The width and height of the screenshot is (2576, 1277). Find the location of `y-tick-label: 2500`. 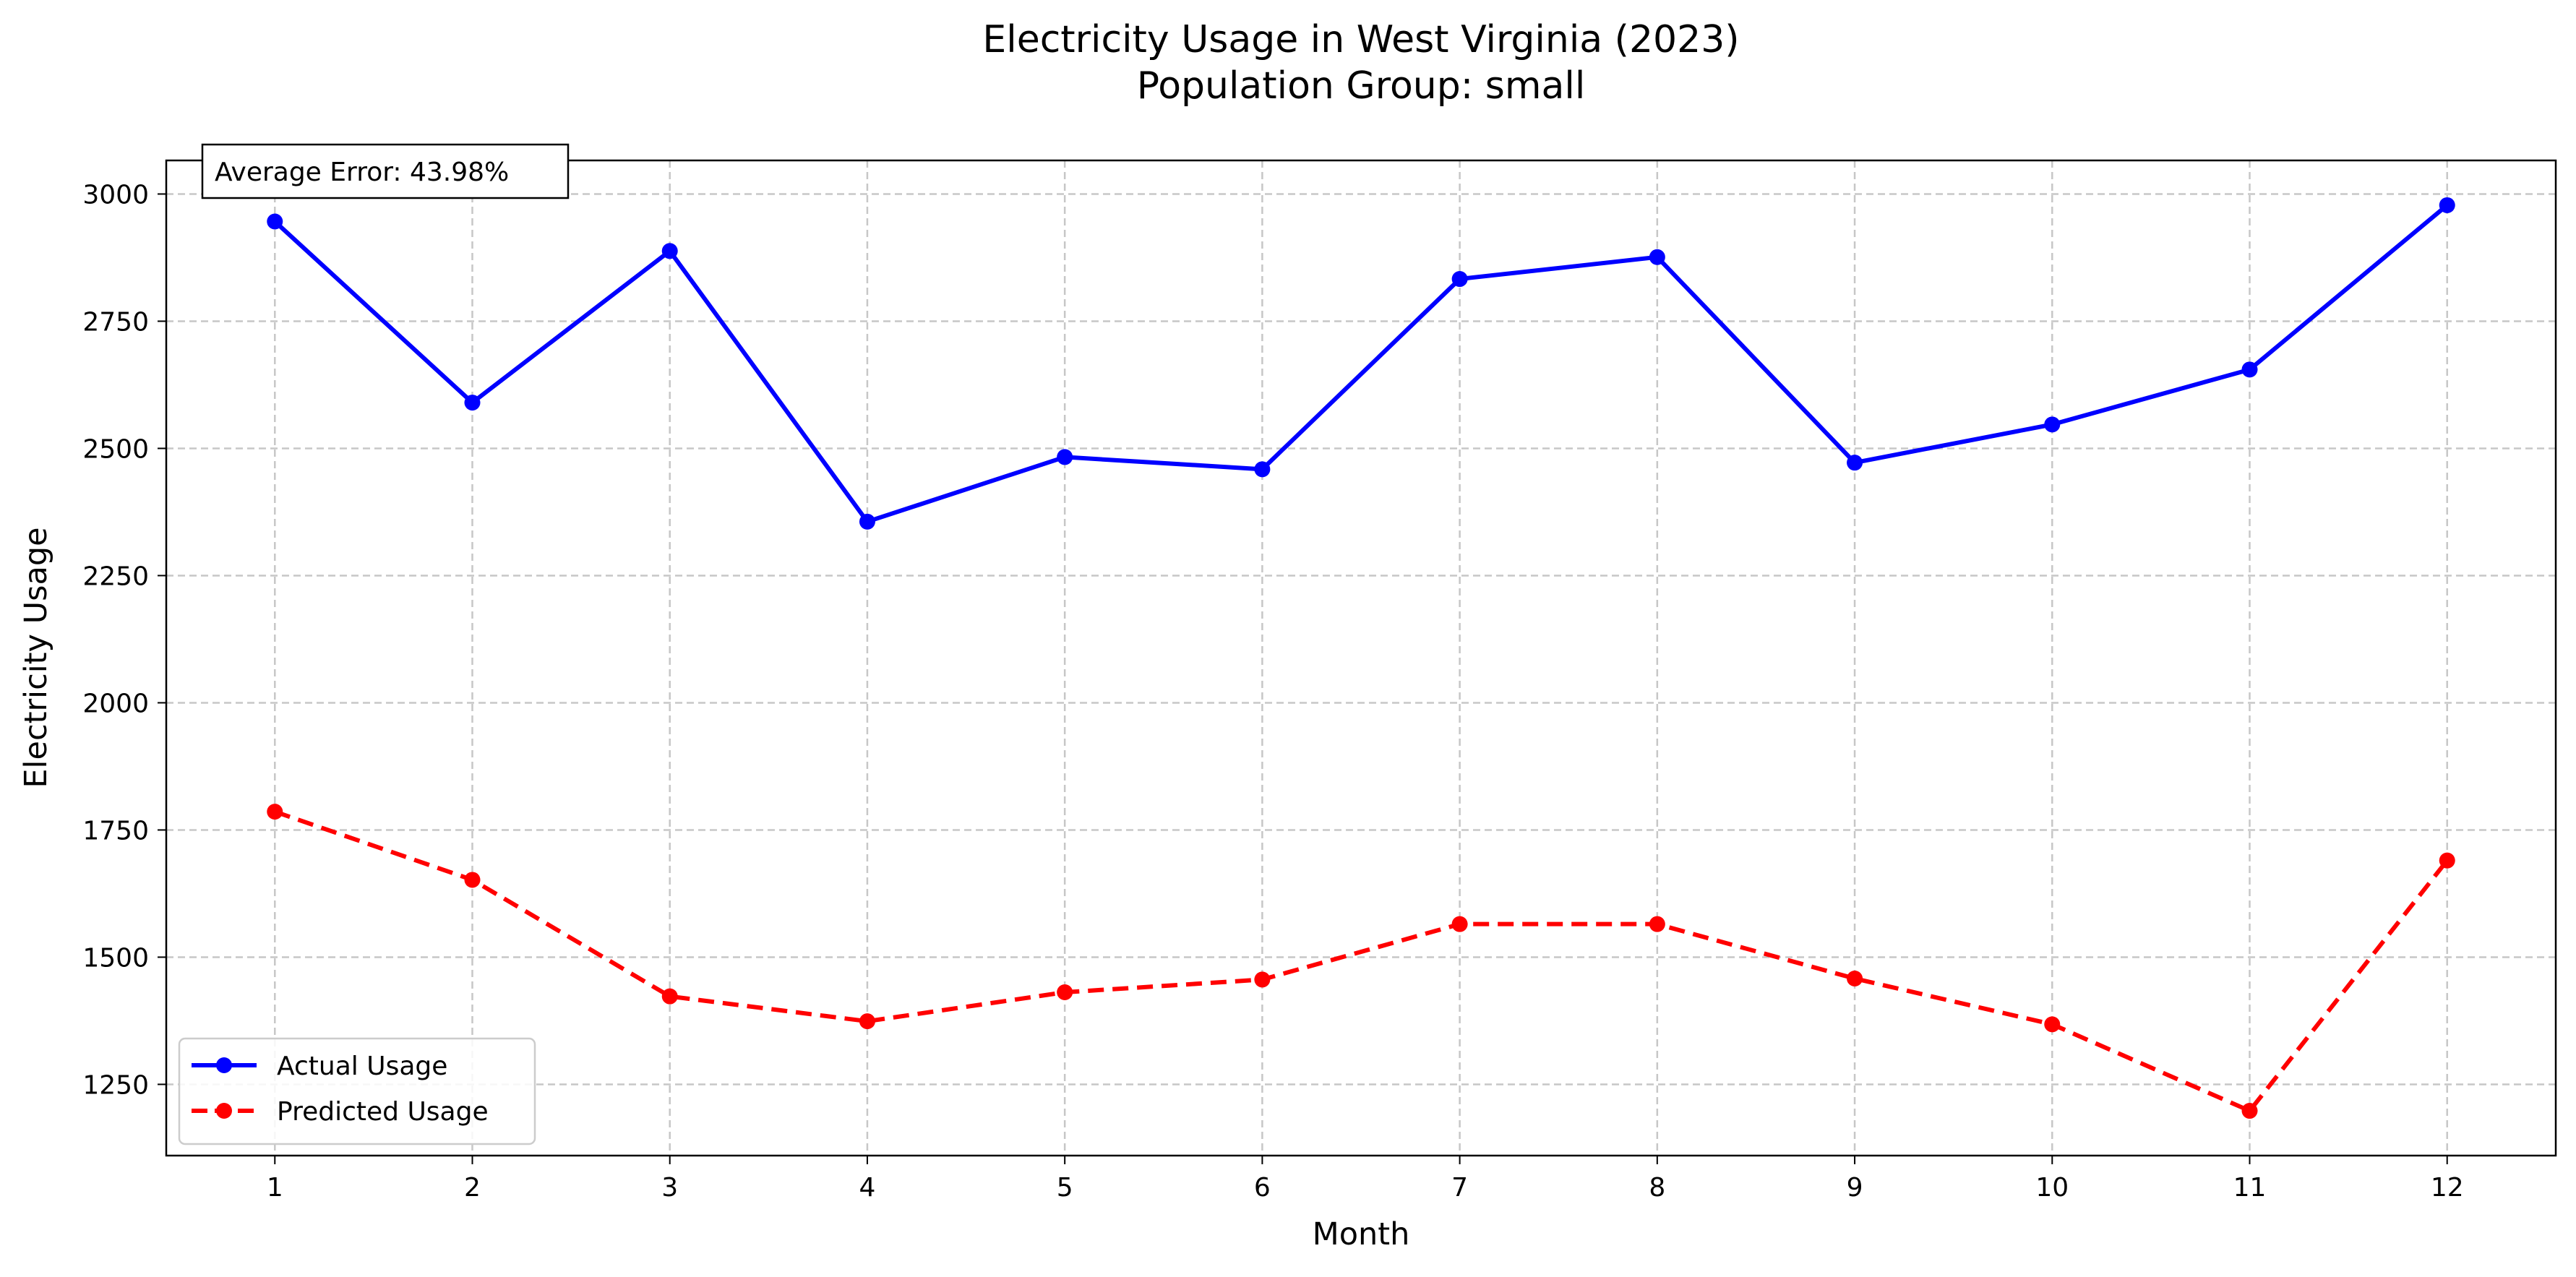

y-tick-label: 2500 is located at coordinates (116, 449).